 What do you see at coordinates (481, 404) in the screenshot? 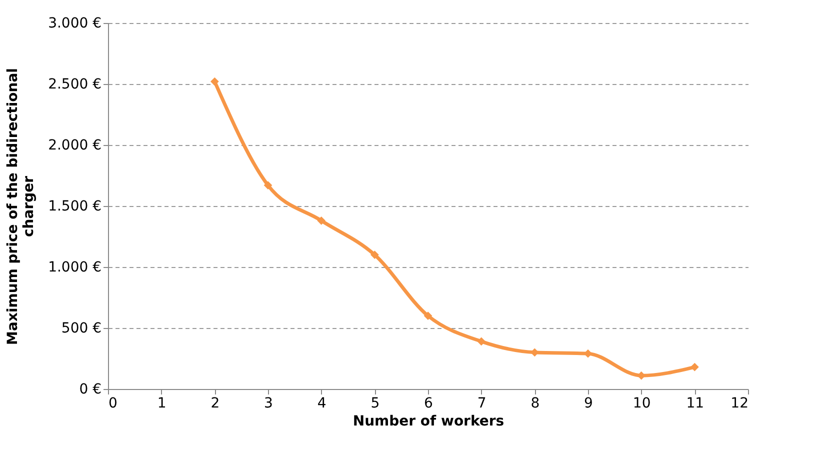
I see `x-tick-label: 7` at bounding box center [481, 404].